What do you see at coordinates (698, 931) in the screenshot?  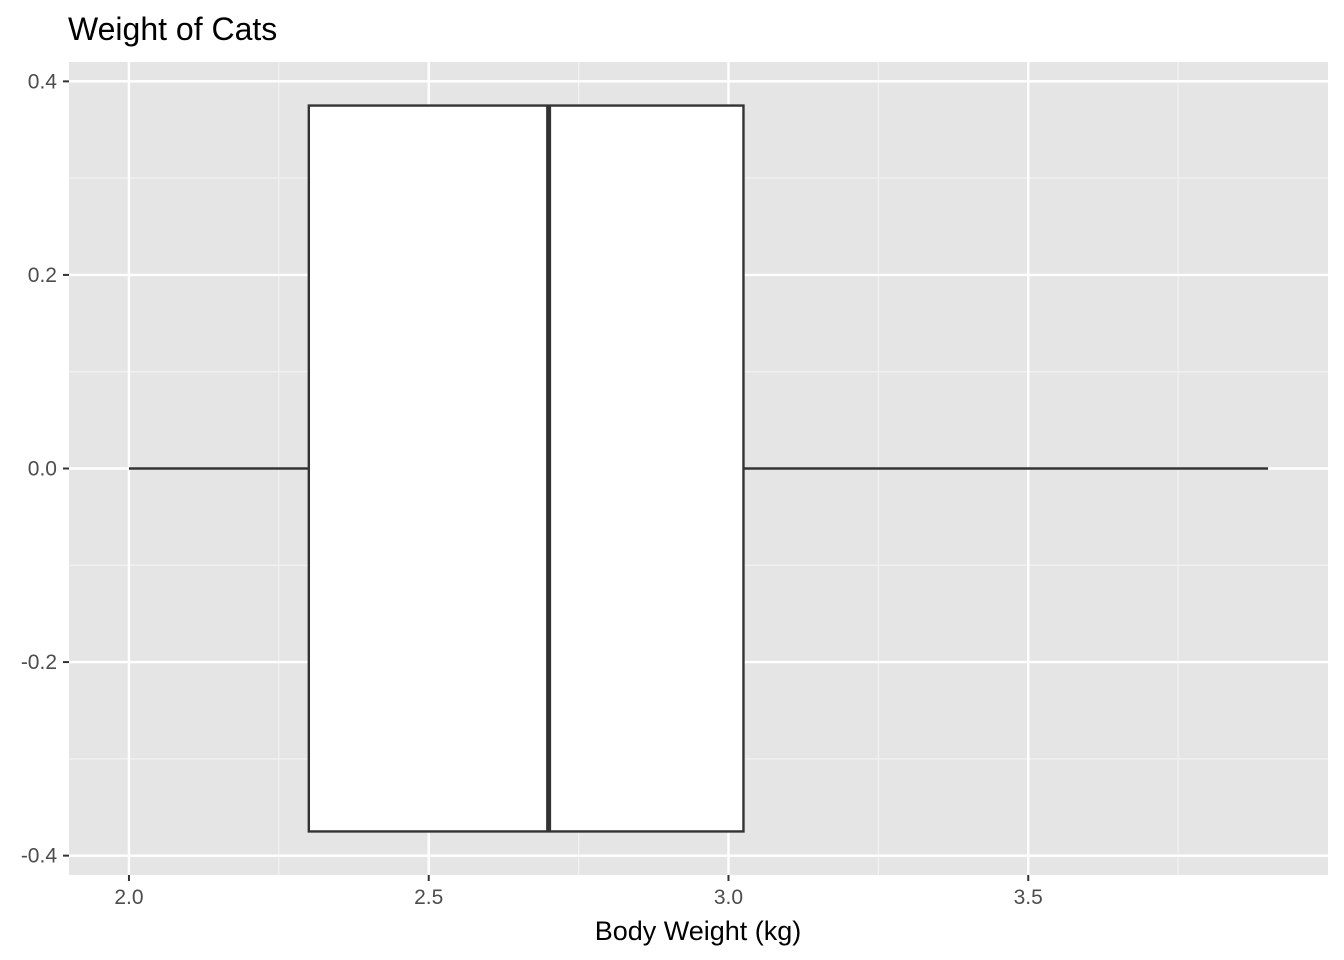 I see `x-axis-title: Body Weight (kg)` at bounding box center [698, 931].